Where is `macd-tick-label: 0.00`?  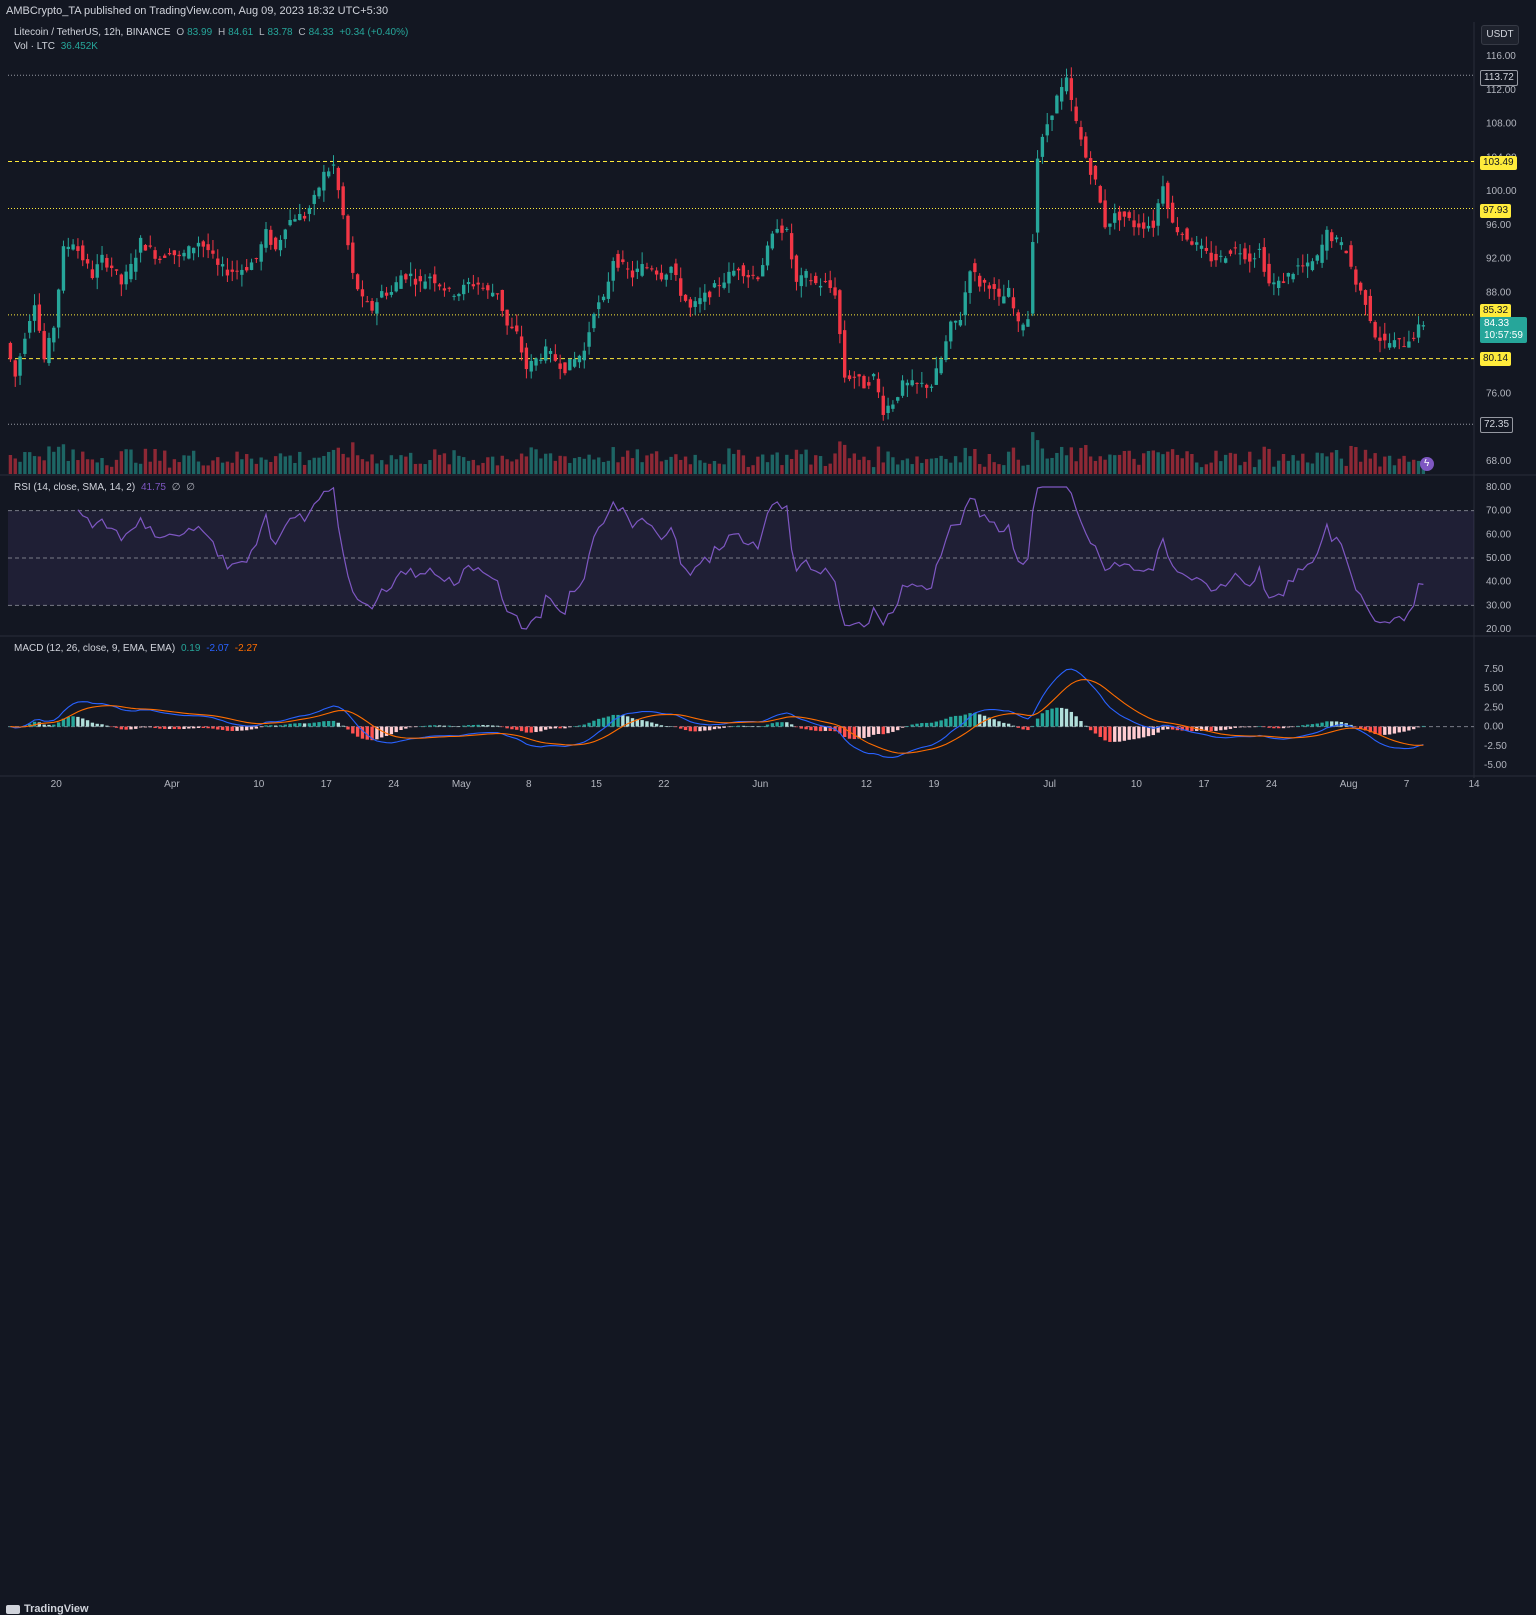 macd-tick-label: 0.00 is located at coordinates (1494, 727).